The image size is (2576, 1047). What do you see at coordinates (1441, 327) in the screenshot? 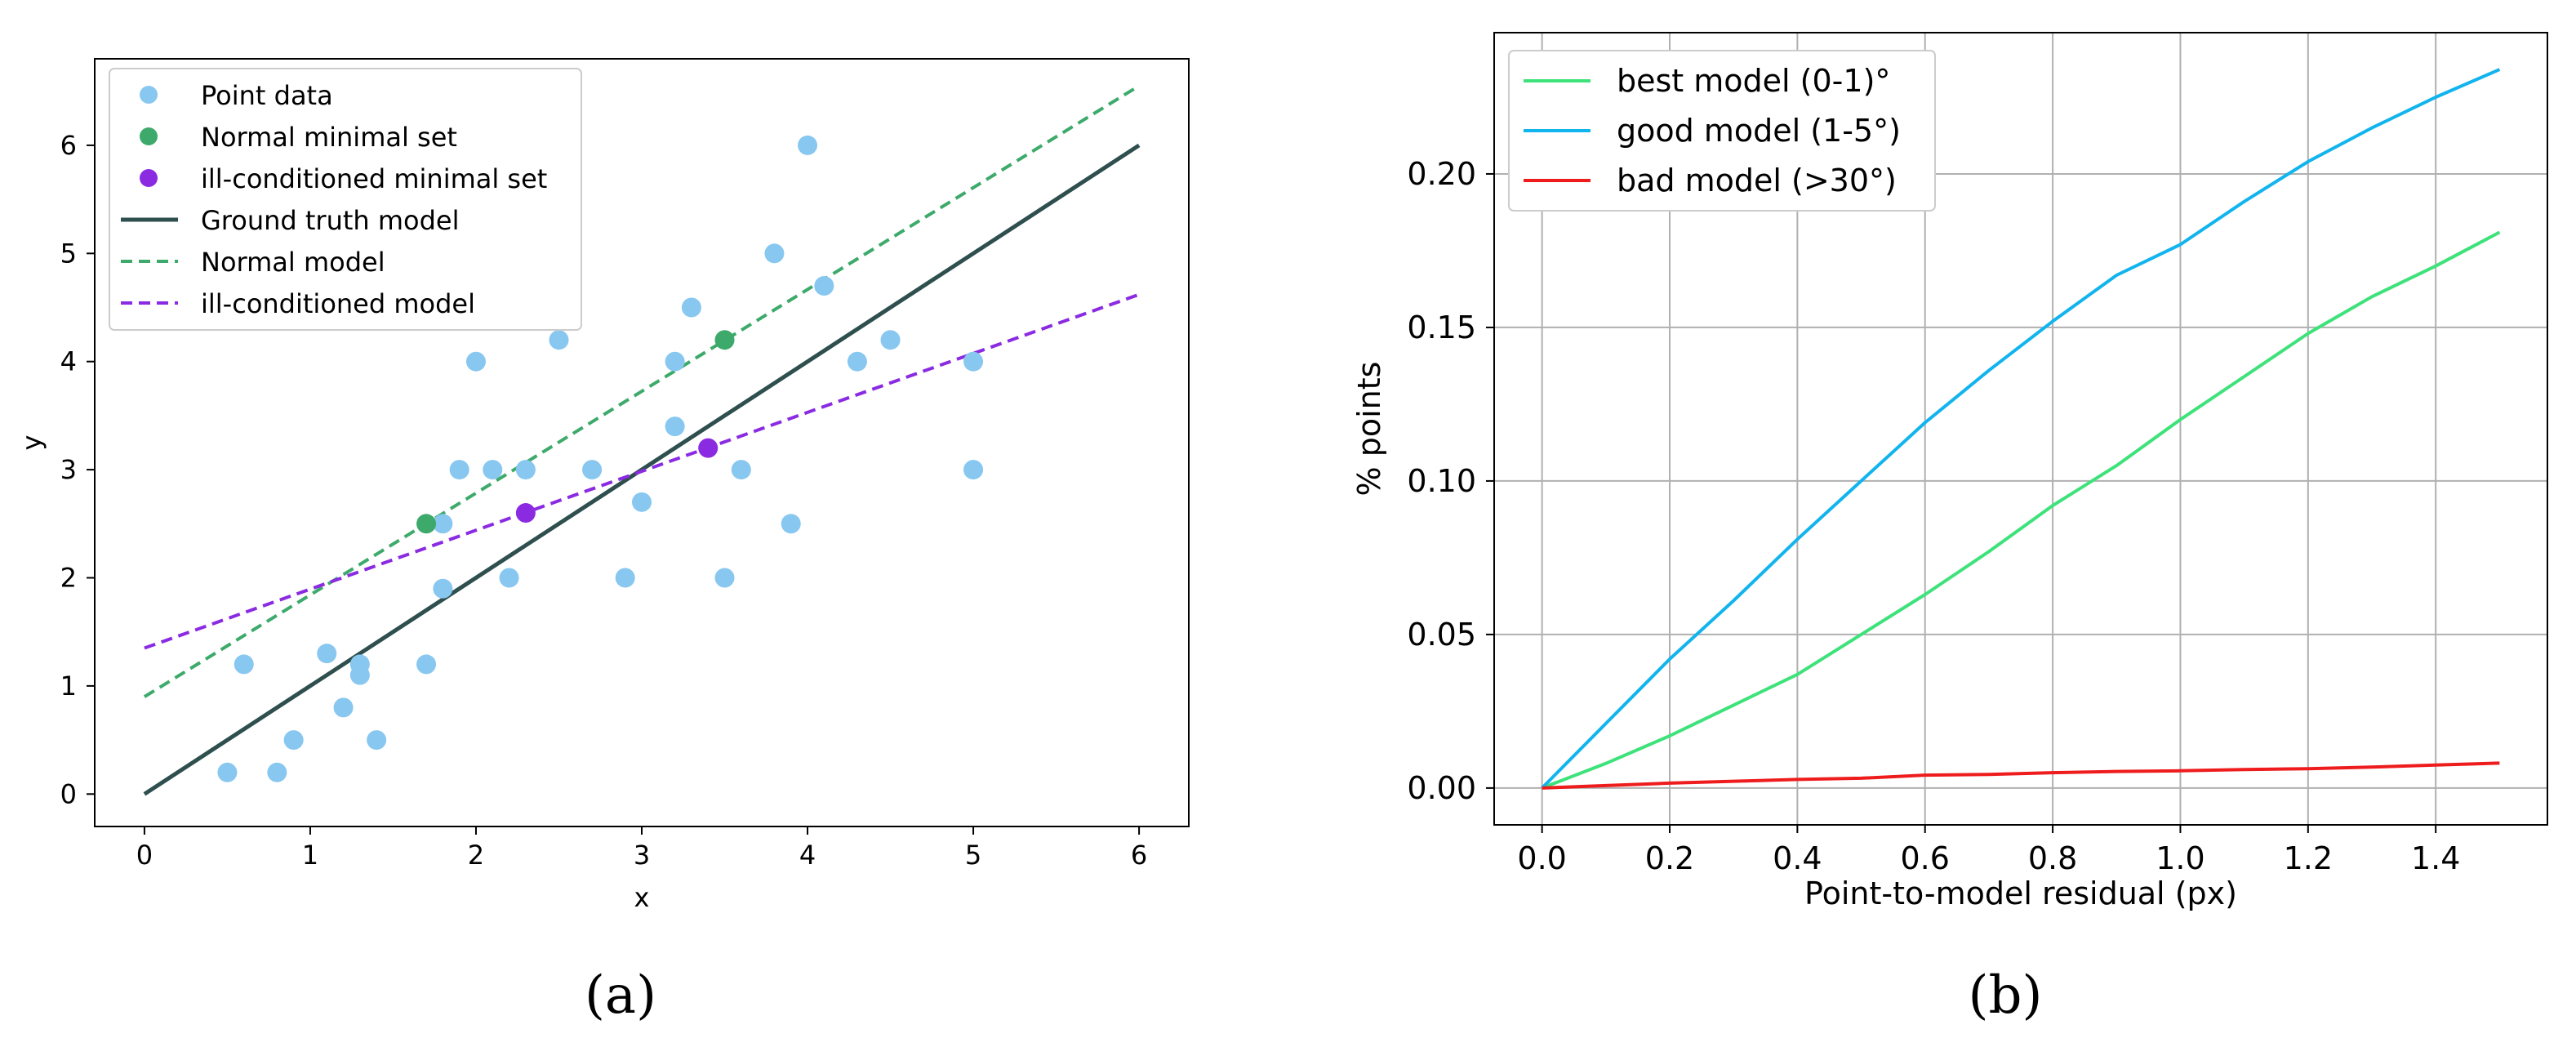
I see `b-y-tick-label: 0.15` at bounding box center [1441, 327].